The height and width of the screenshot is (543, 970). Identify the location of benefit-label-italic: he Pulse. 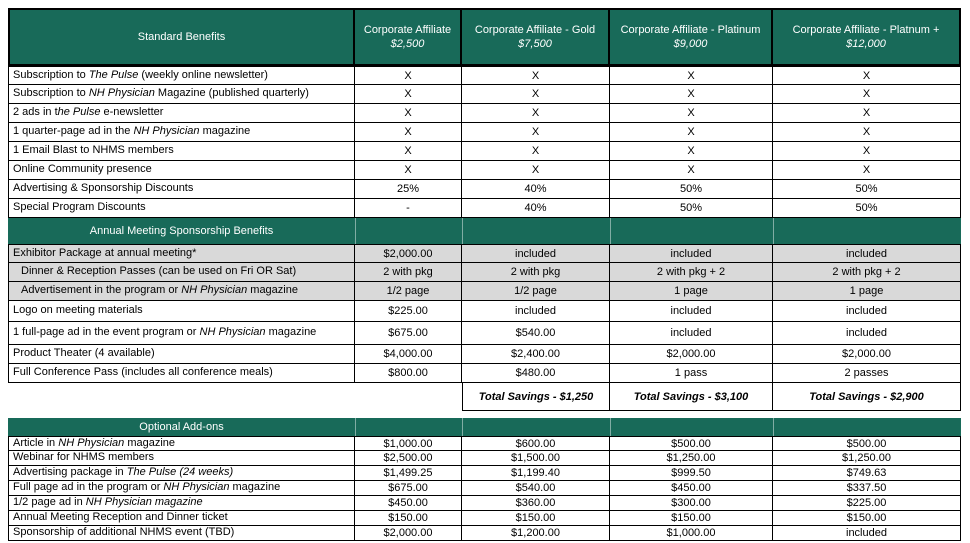
(79, 112).